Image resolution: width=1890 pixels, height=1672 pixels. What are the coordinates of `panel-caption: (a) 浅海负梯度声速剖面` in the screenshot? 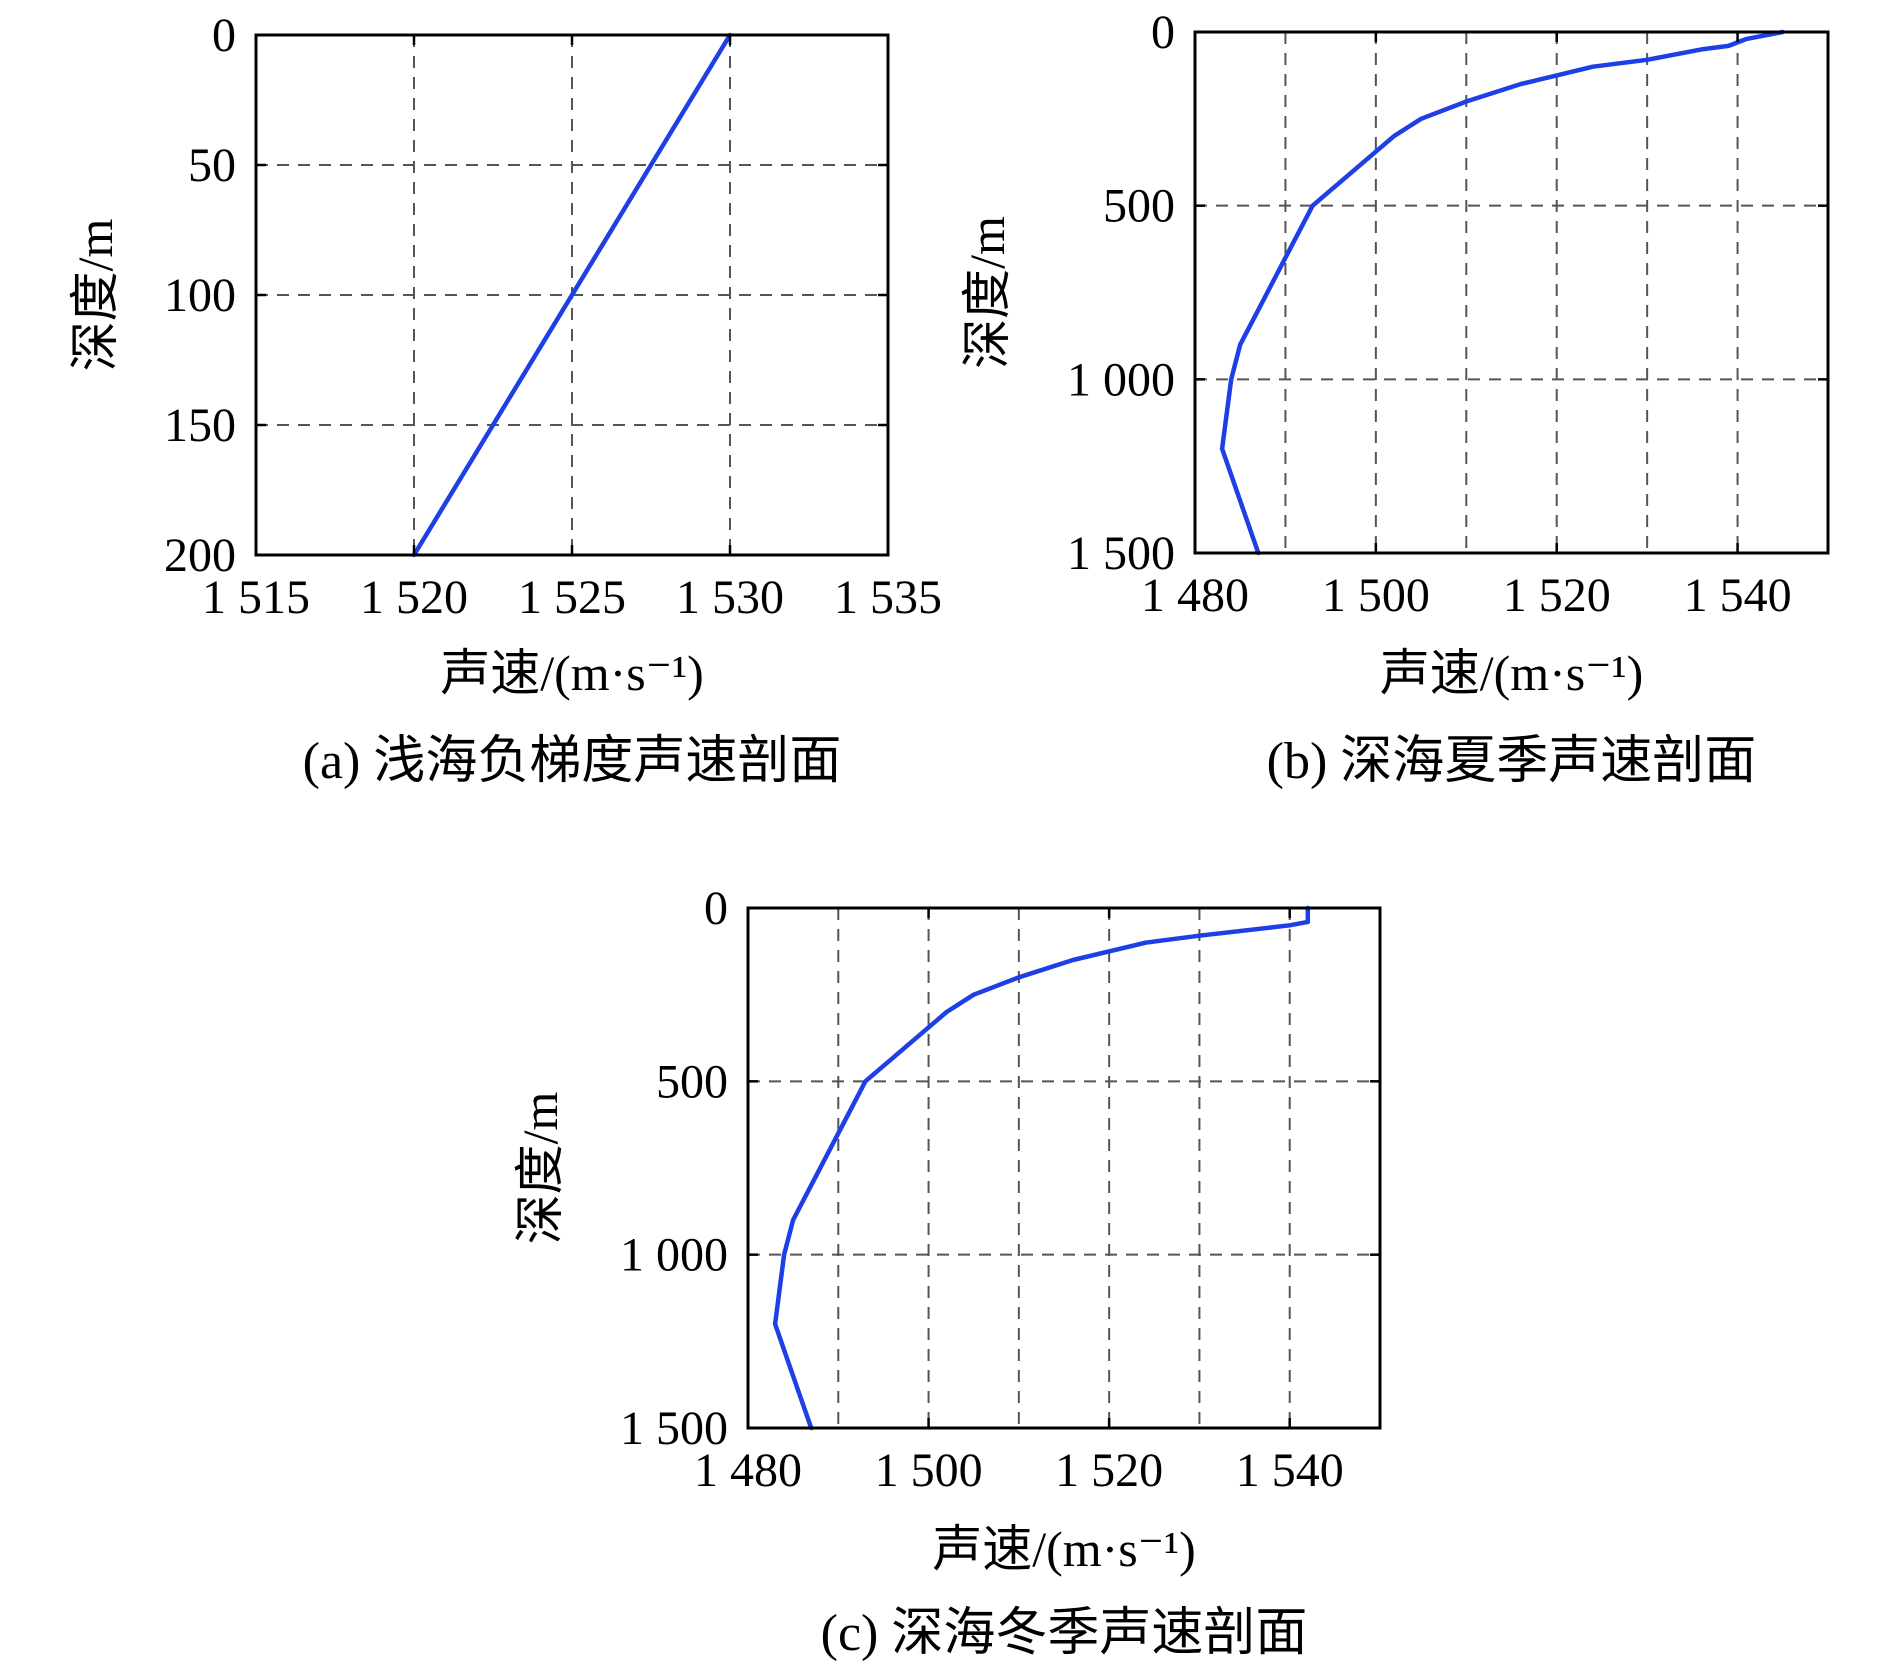 It's located at (572, 761).